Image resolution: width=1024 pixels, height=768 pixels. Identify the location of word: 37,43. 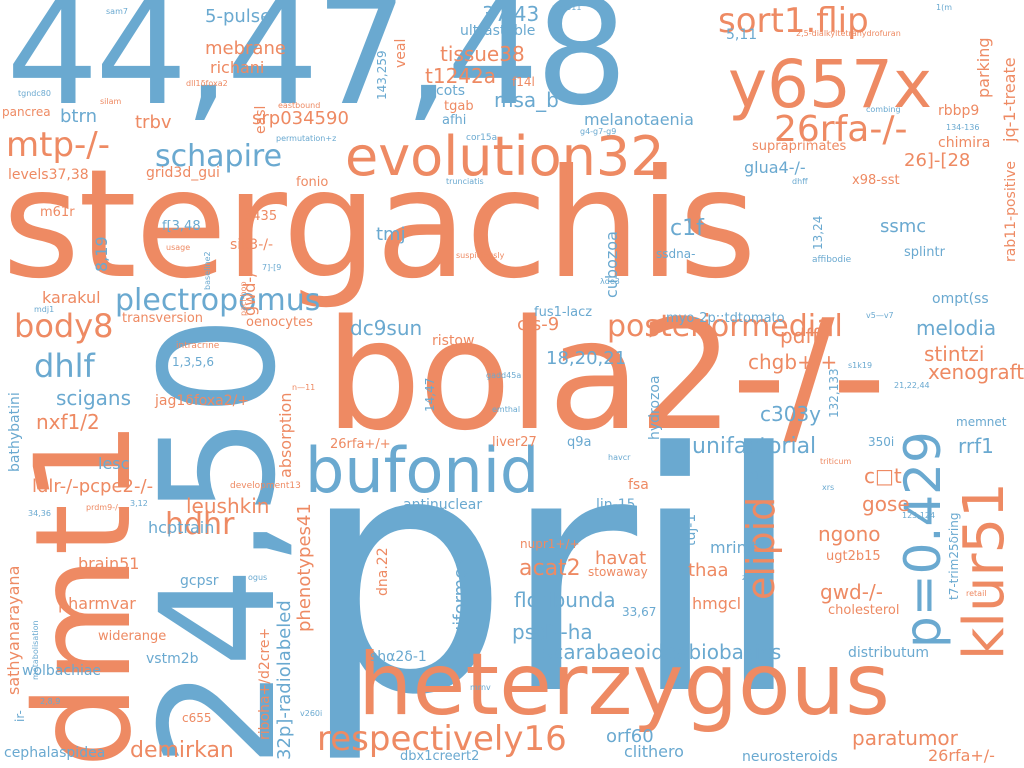
(511, 14).